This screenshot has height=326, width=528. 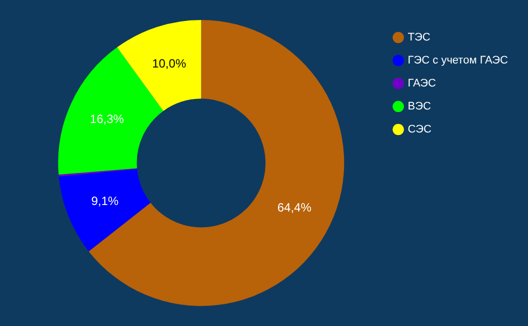 I want to click on legend-label: СЭС, so click(x=420, y=130).